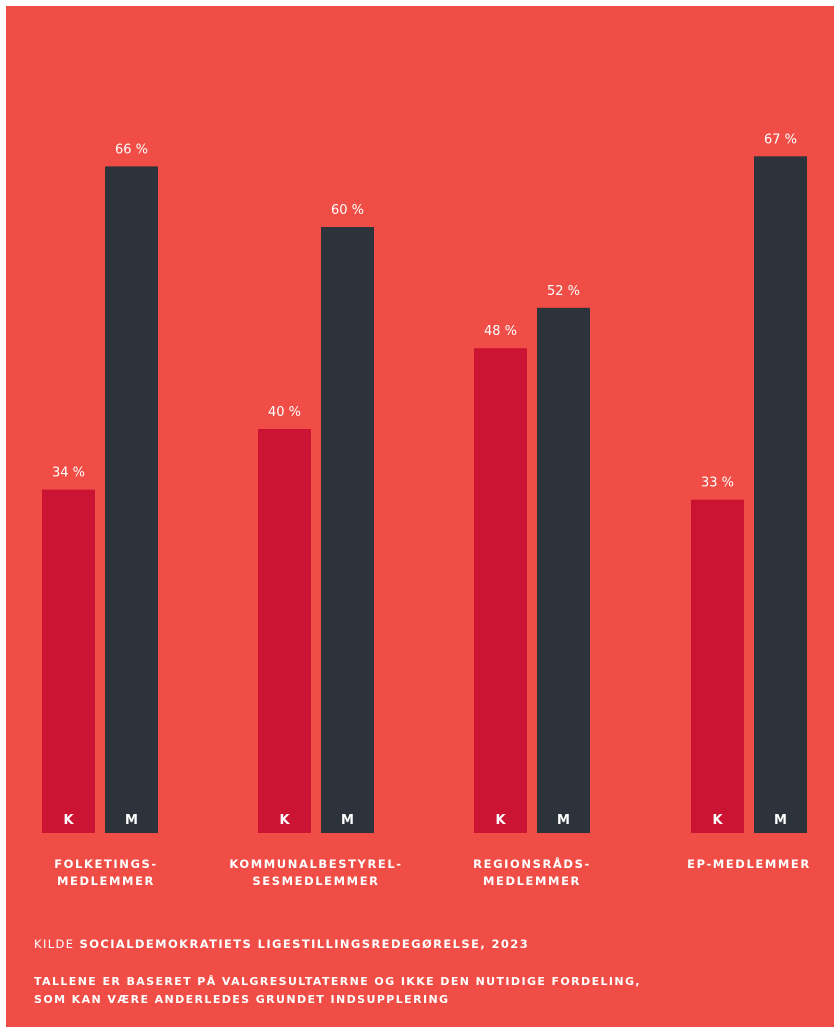 Image resolution: width=836 pixels, height=1029 pixels. I want to click on category-label-line: FOLKETINGS-, so click(106, 864).